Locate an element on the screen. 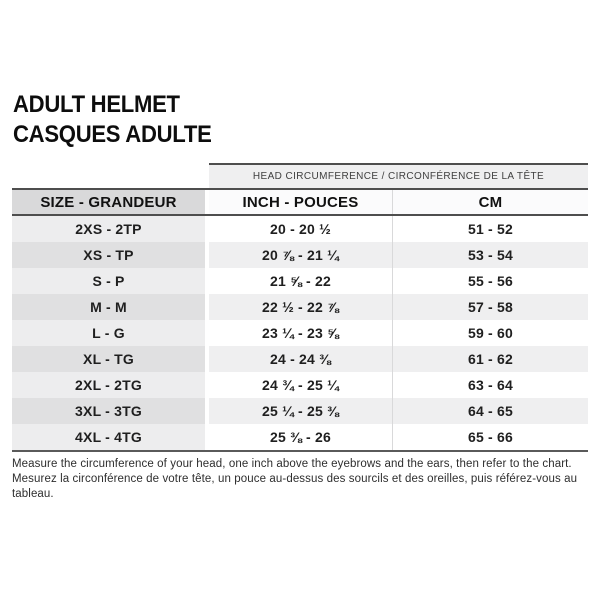  inch-cell: 23 ¼ - 23 ⅝ is located at coordinates (300, 333).